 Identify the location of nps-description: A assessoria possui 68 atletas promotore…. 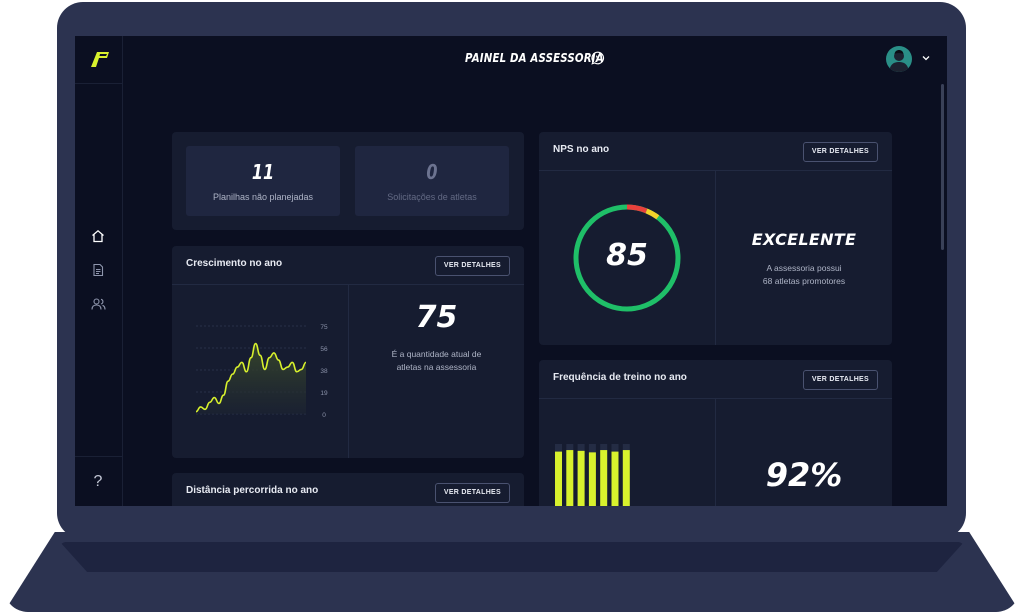
(804, 275).